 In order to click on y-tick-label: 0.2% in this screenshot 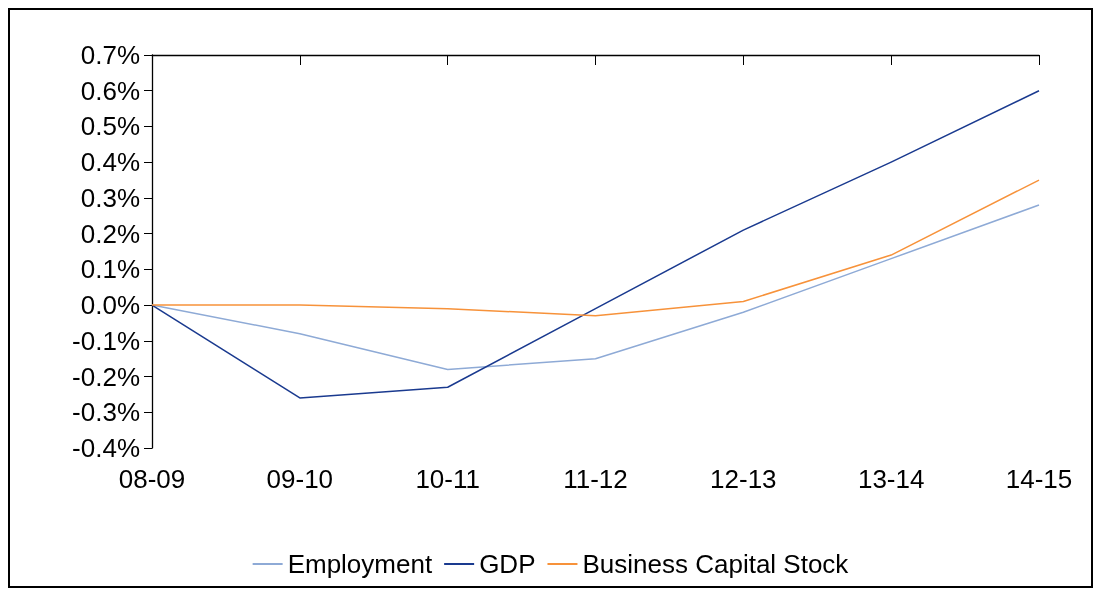, I will do `click(110, 233)`.